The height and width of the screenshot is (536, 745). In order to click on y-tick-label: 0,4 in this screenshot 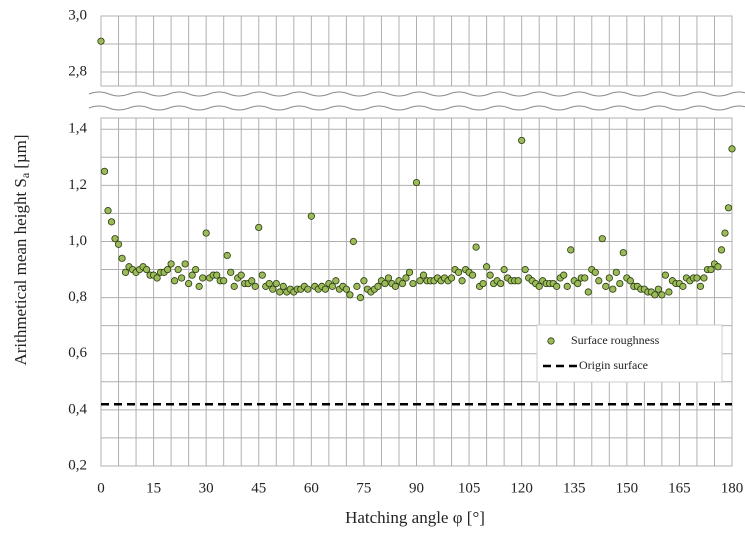, I will do `click(77, 409)`.